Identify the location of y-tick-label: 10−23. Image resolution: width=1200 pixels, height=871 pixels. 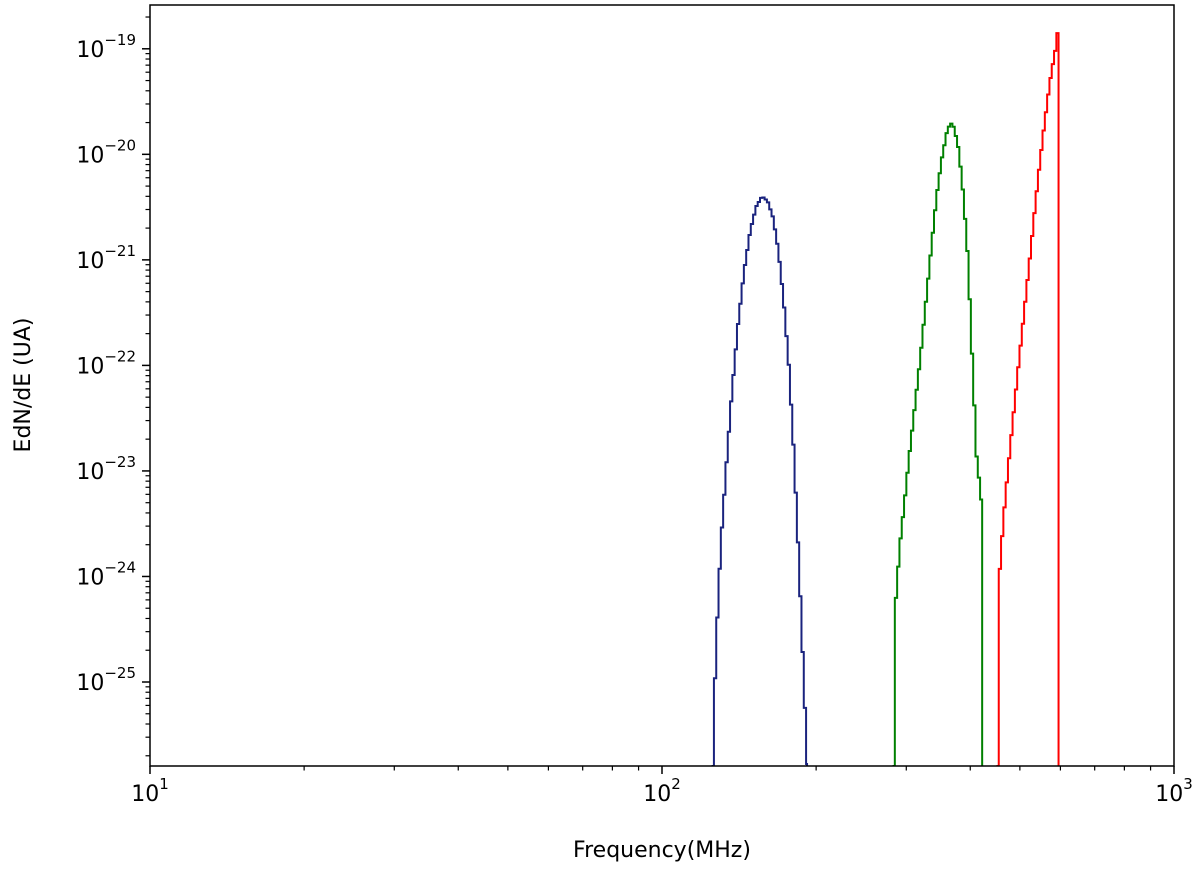
(106, 469).